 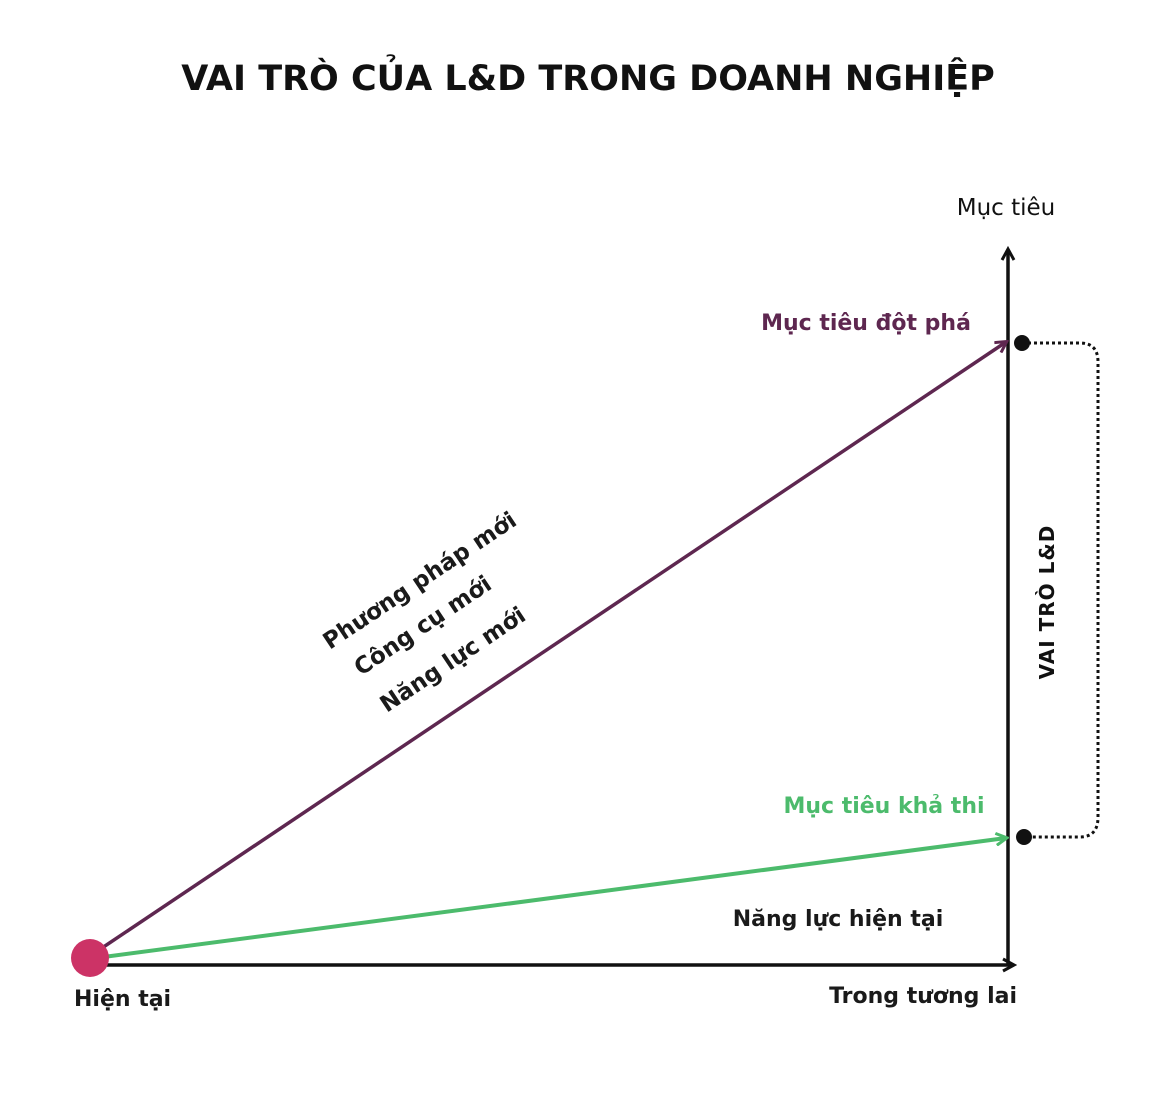 What do you see at coordinates (588, 76) in the screenshot?
I see `page-title: VAI TRÒ CỦA L&D TRONG DOANH NGHIỆP` at bounding box center [588, 76].